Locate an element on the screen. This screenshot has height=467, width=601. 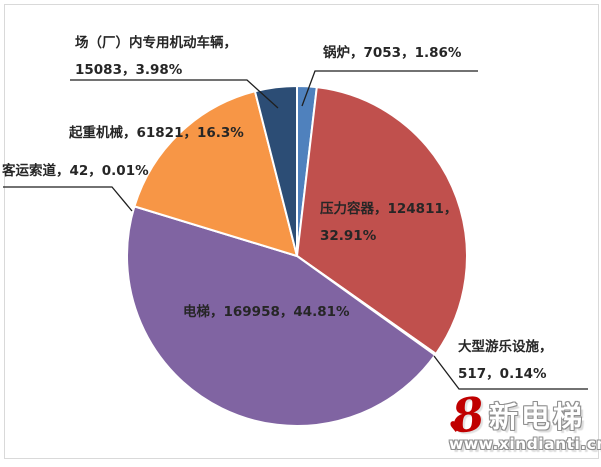
label-factory-vehicle-line1: 场（厂）内专用机动车辆， is located at coordinates (156, 43).